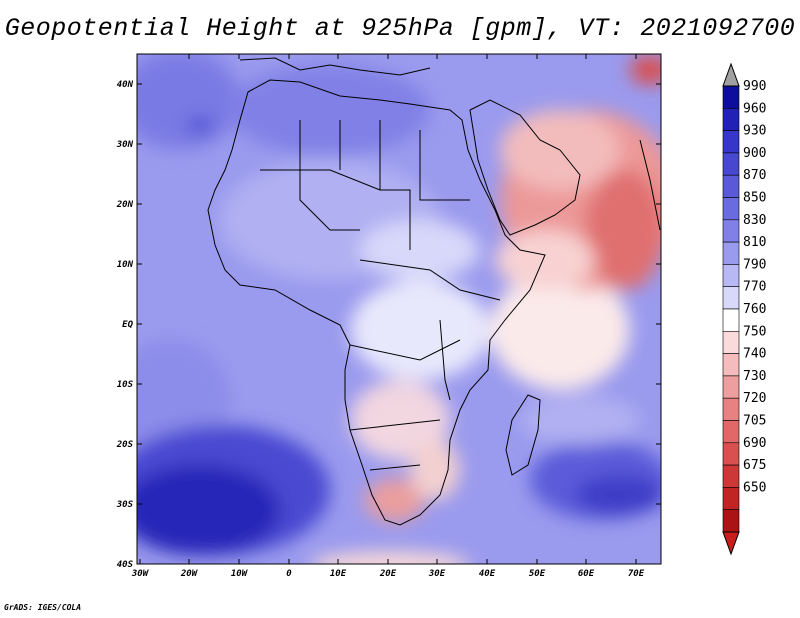 This screenshot has width=800, height=618. What do you see at coordinates (586, 574) in the screenshot?
I see `lon-tick: 60E` at bounding box center [586, 574].